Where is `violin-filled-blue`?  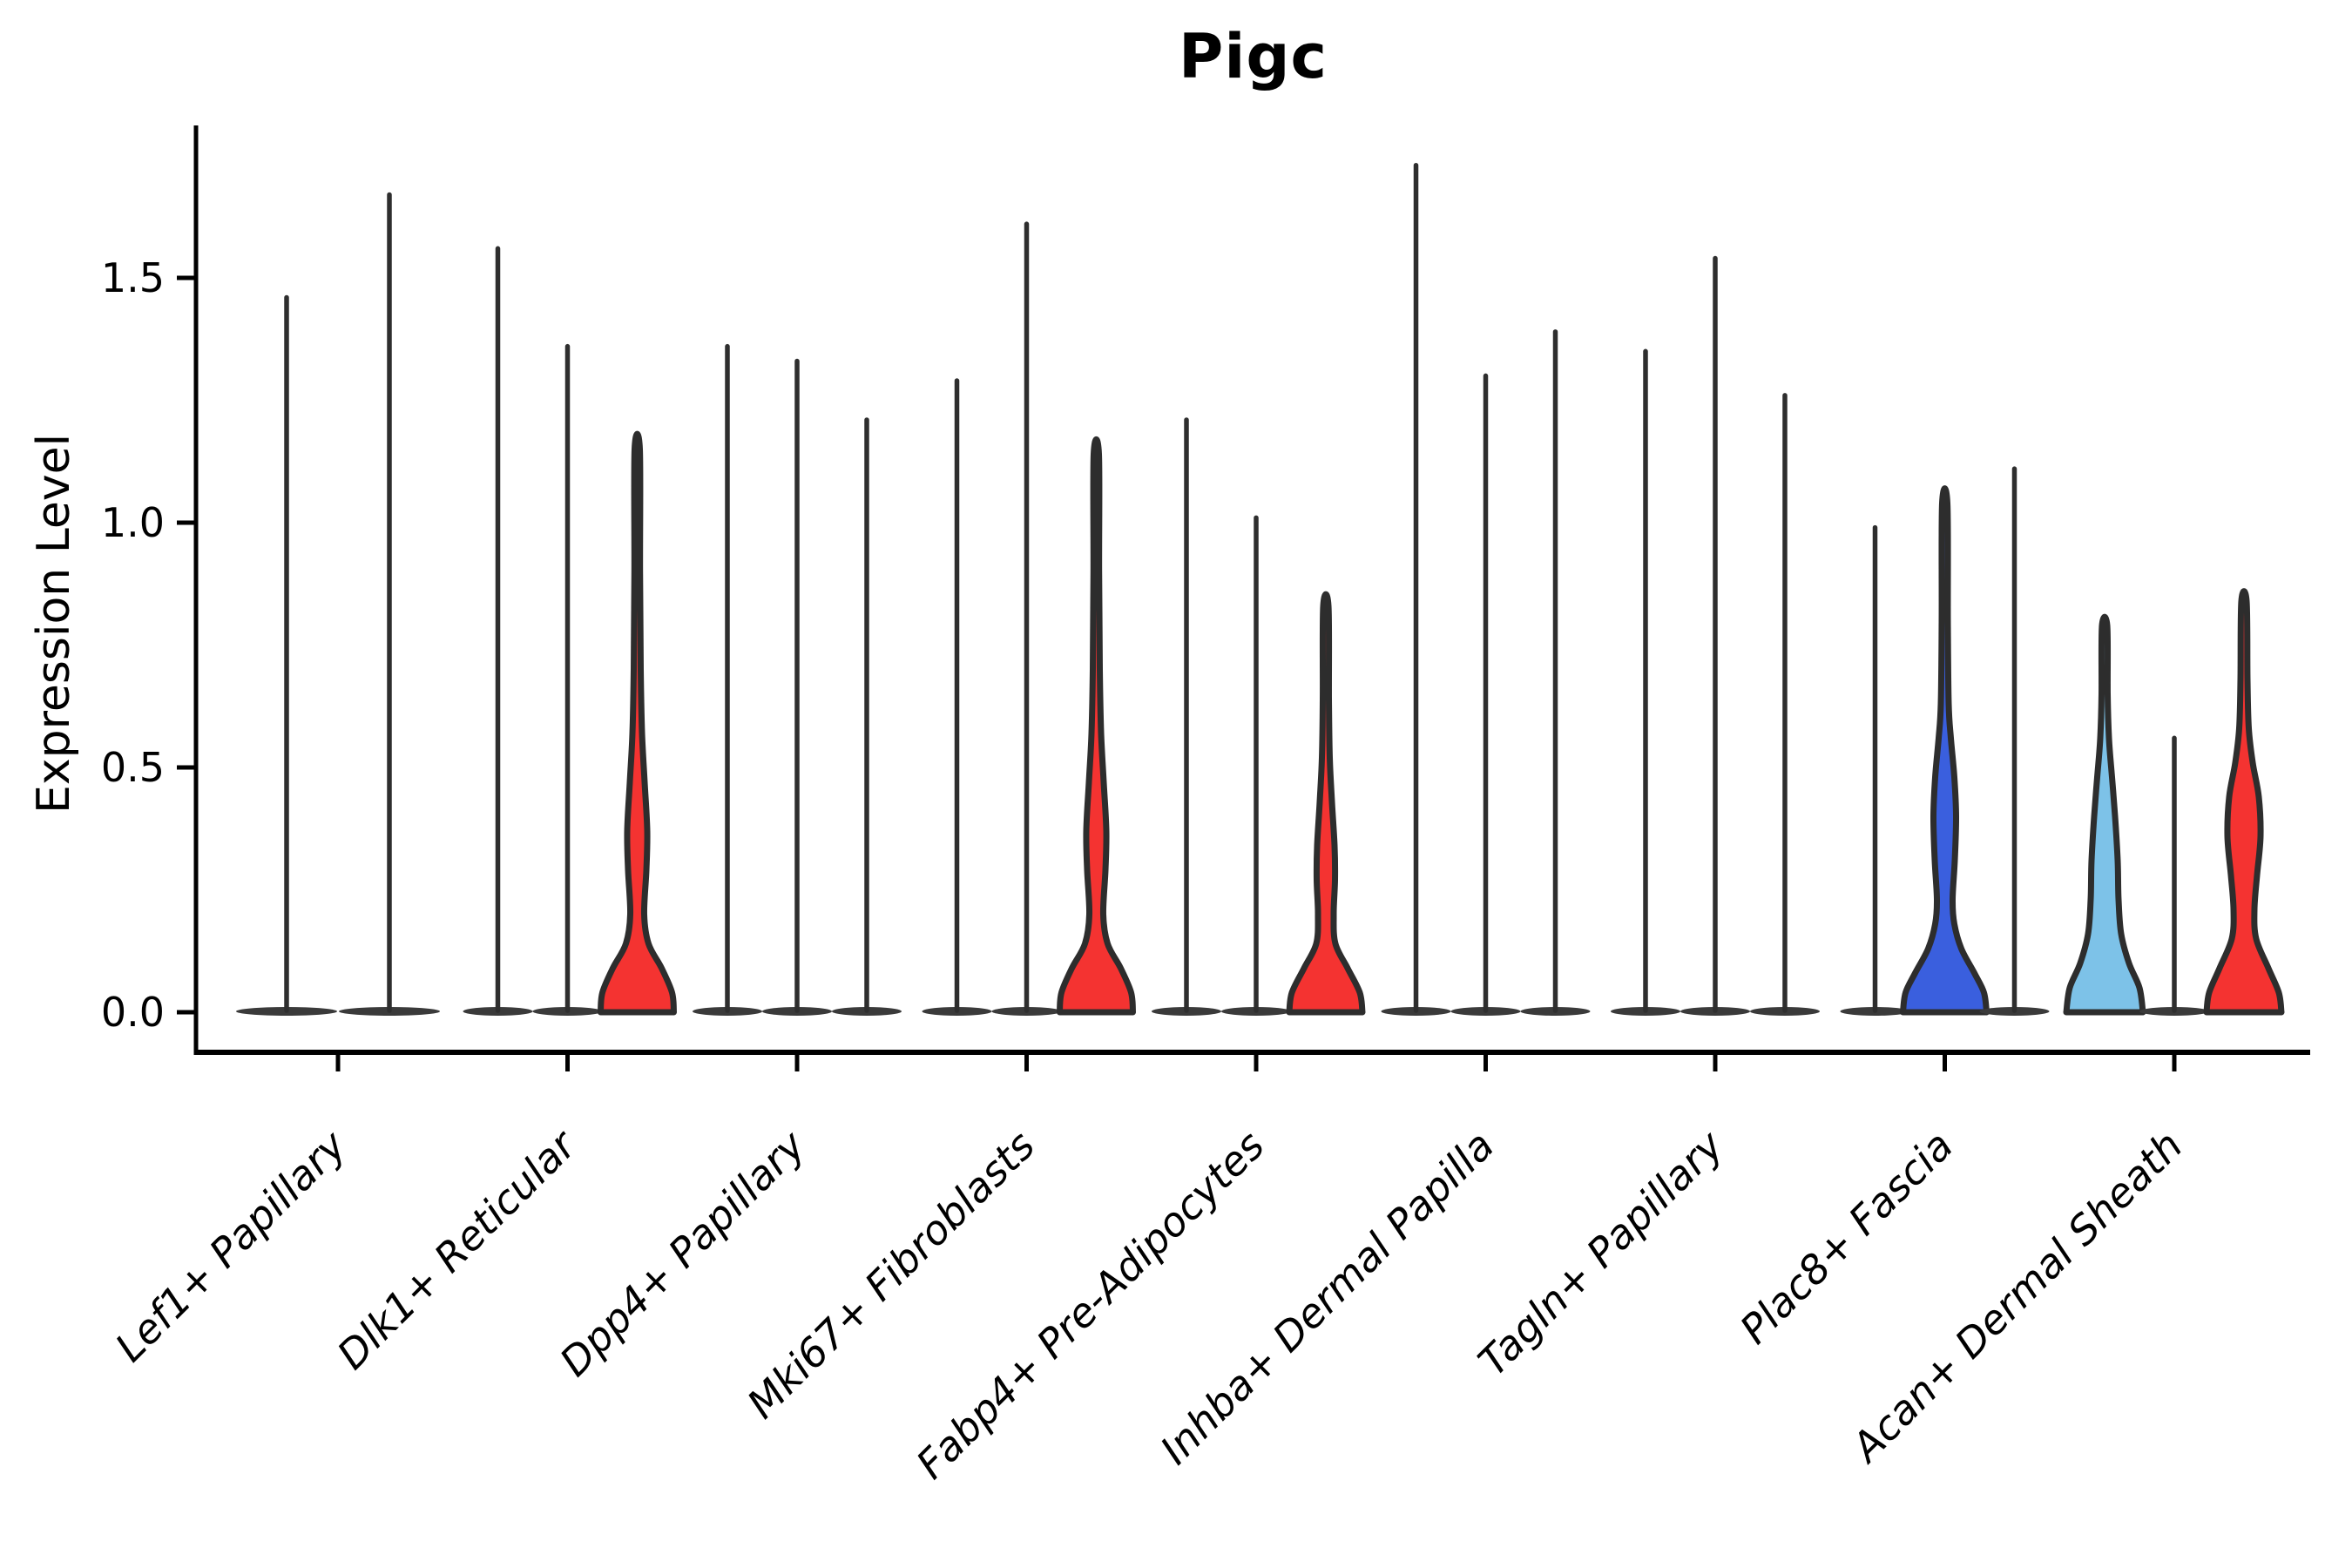 violin-filled-blue is located at coordinates (1945, 751).